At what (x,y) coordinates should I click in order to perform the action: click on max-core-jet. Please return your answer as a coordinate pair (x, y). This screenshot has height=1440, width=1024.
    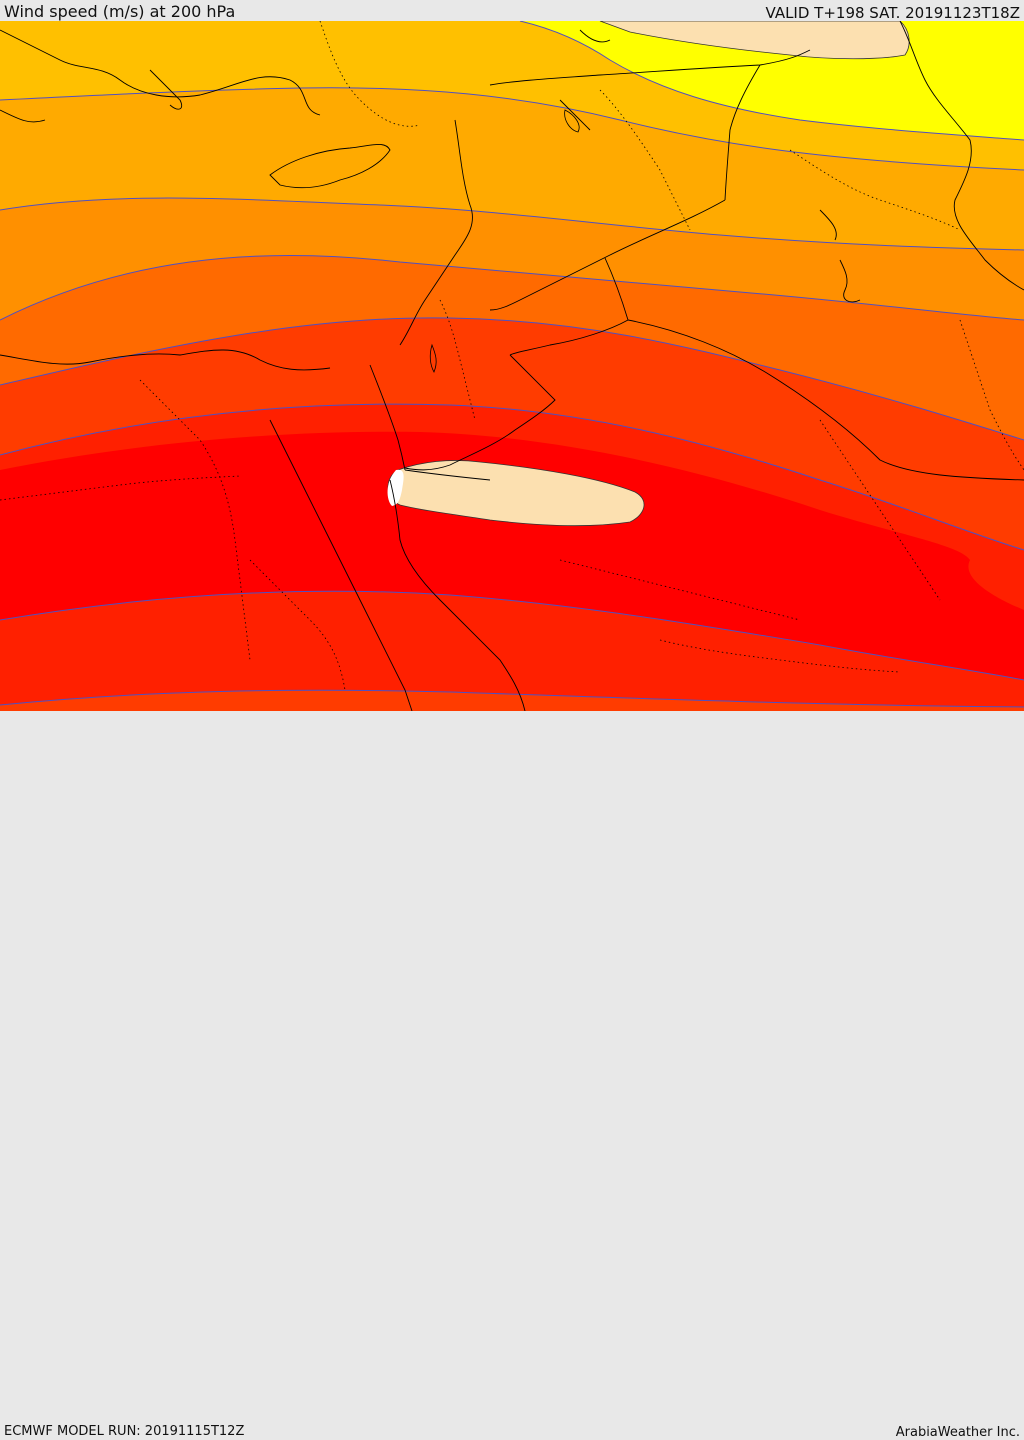
    Looking at the image, I should click on (516, 493).